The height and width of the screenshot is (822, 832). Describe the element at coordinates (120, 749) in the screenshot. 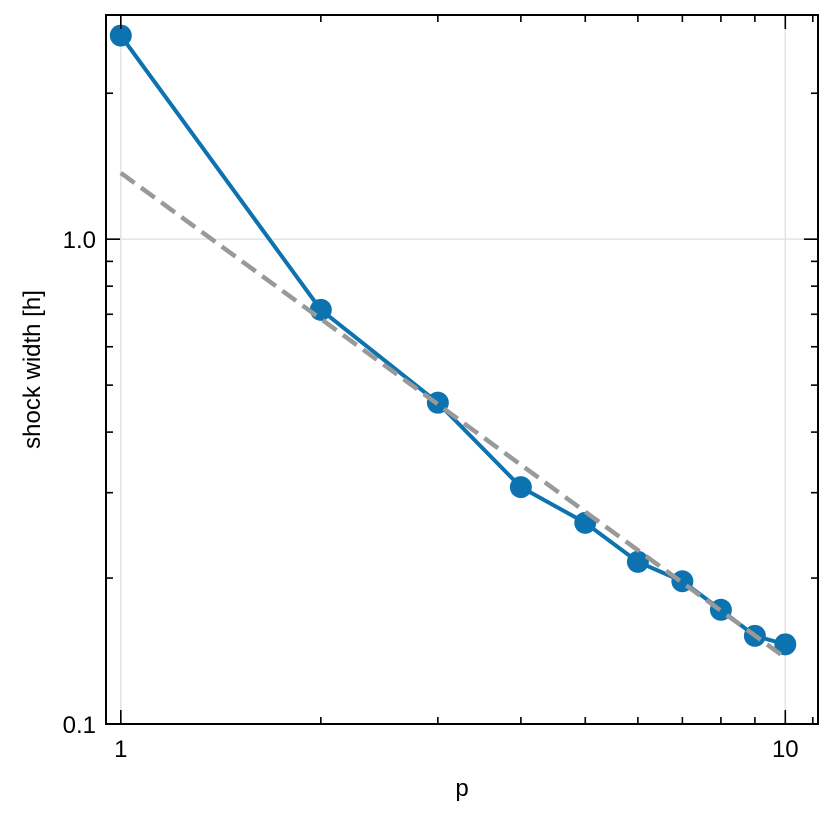

I see `x-tick-label: 1` at that location.